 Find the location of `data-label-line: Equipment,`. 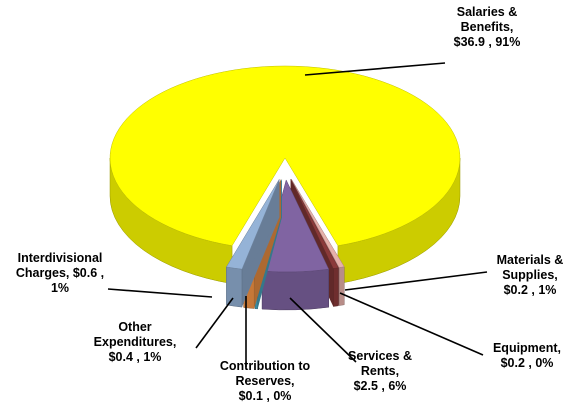

data-label-line: Equipment, is located at coordinates (527, 348).